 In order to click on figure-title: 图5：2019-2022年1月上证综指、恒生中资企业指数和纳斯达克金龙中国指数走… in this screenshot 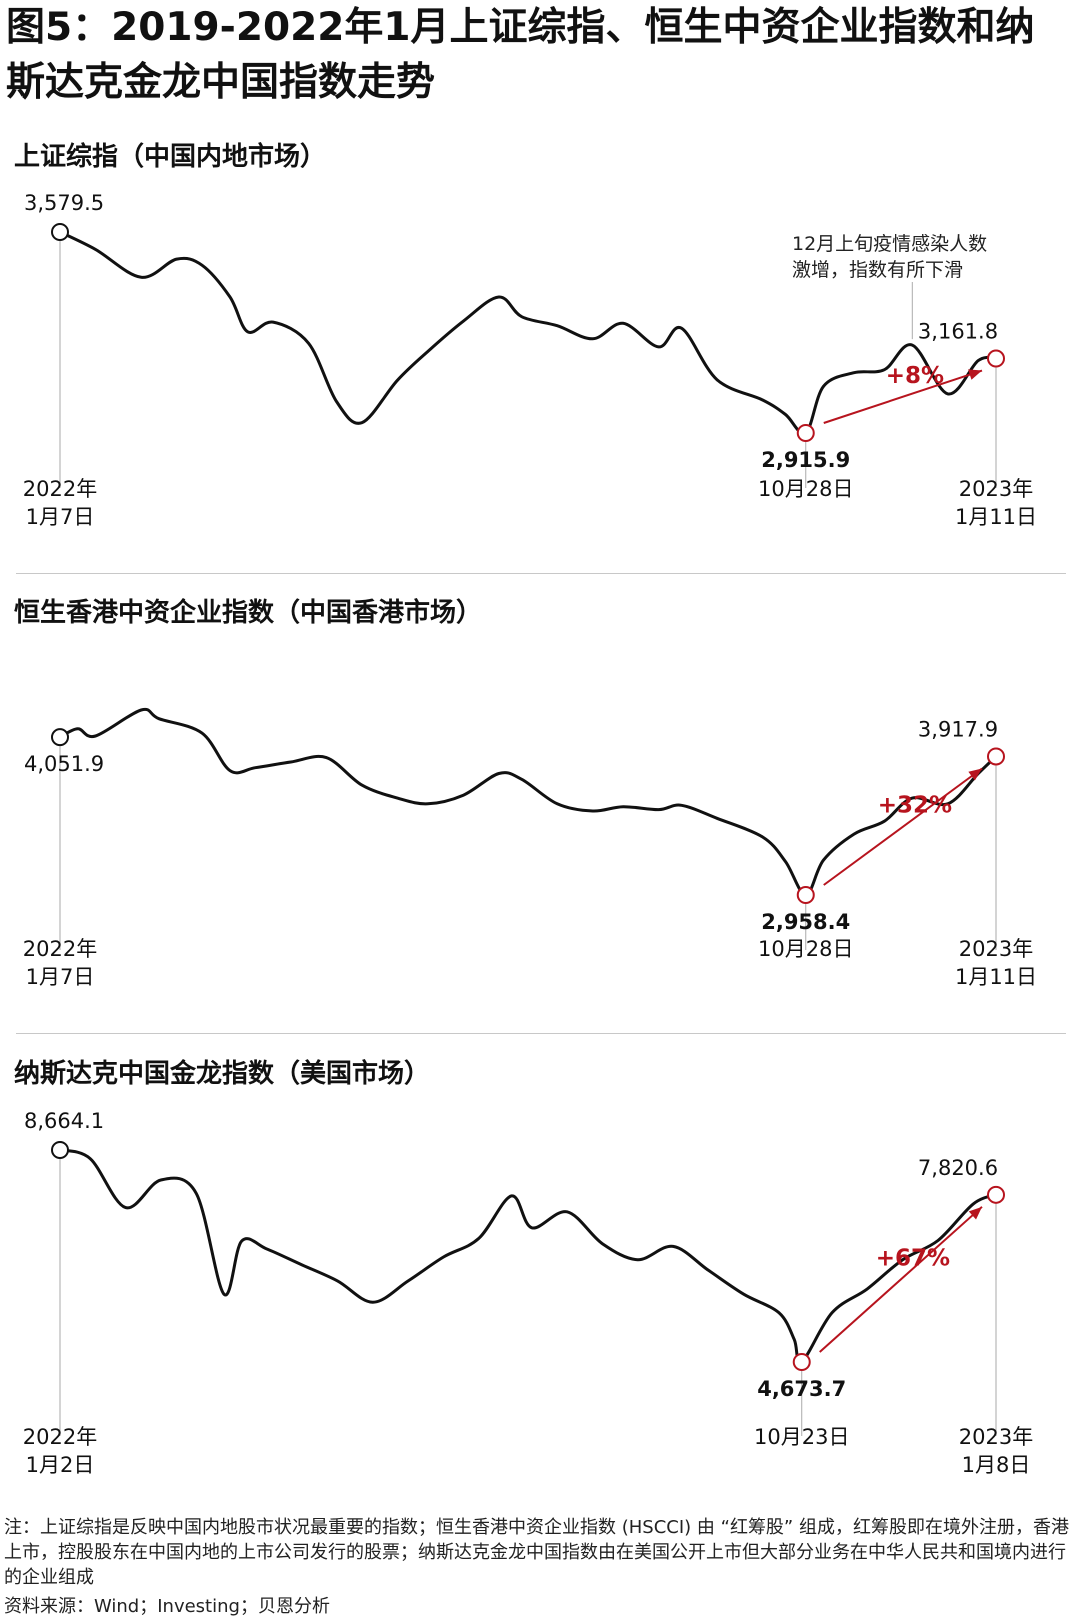, I will do `click(520, 55)`.